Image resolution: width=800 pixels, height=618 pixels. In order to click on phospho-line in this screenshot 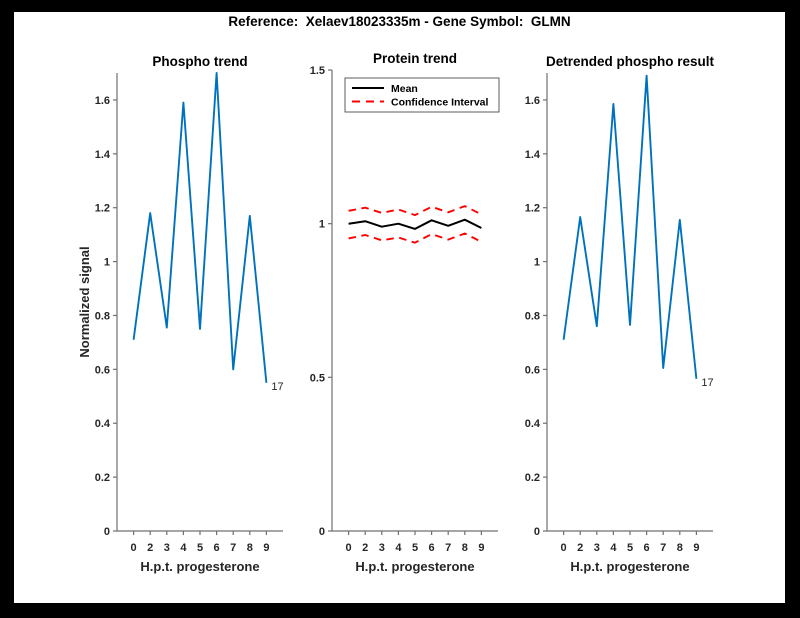, I will do `click(200, 227)`.